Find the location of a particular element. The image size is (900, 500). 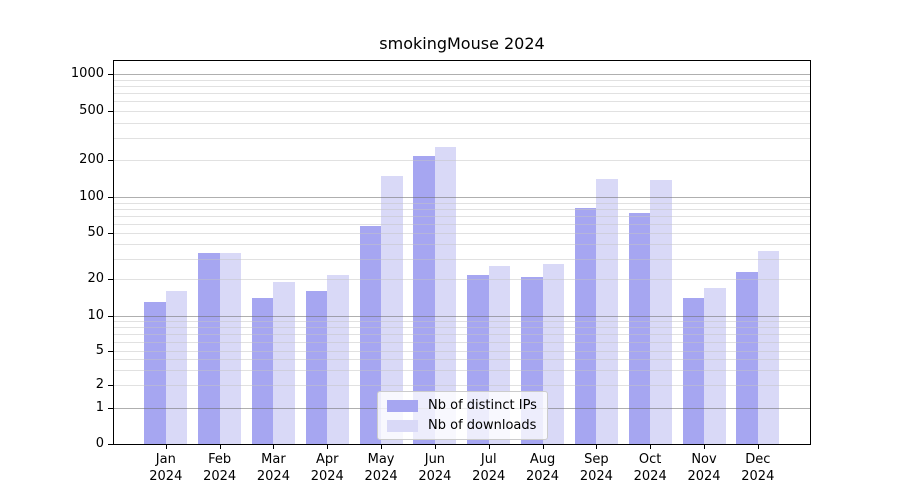

x-tick-label: May 2024 is located at coordinates (381, 468).